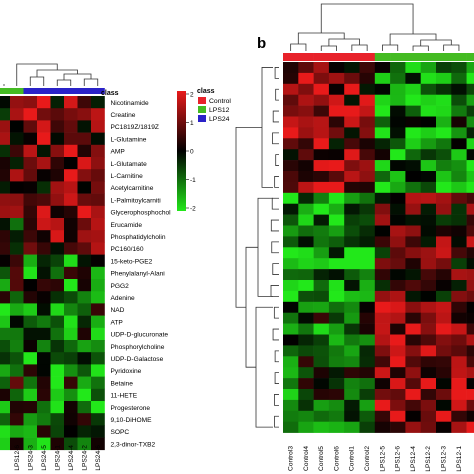 This screenshot has width=474, height=474. I want to click on row-label: Creatine, so click(123, 115).